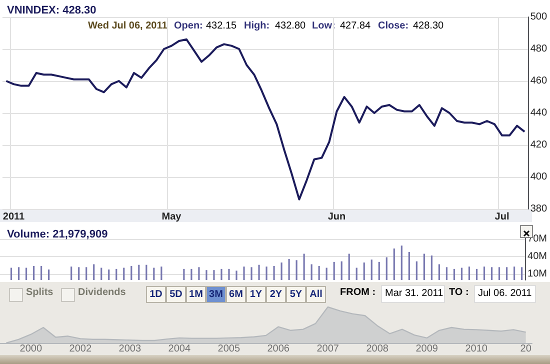 This screenshot has width=550, height=364. I want to click on y-tick-label: 400, so click(539, 177).